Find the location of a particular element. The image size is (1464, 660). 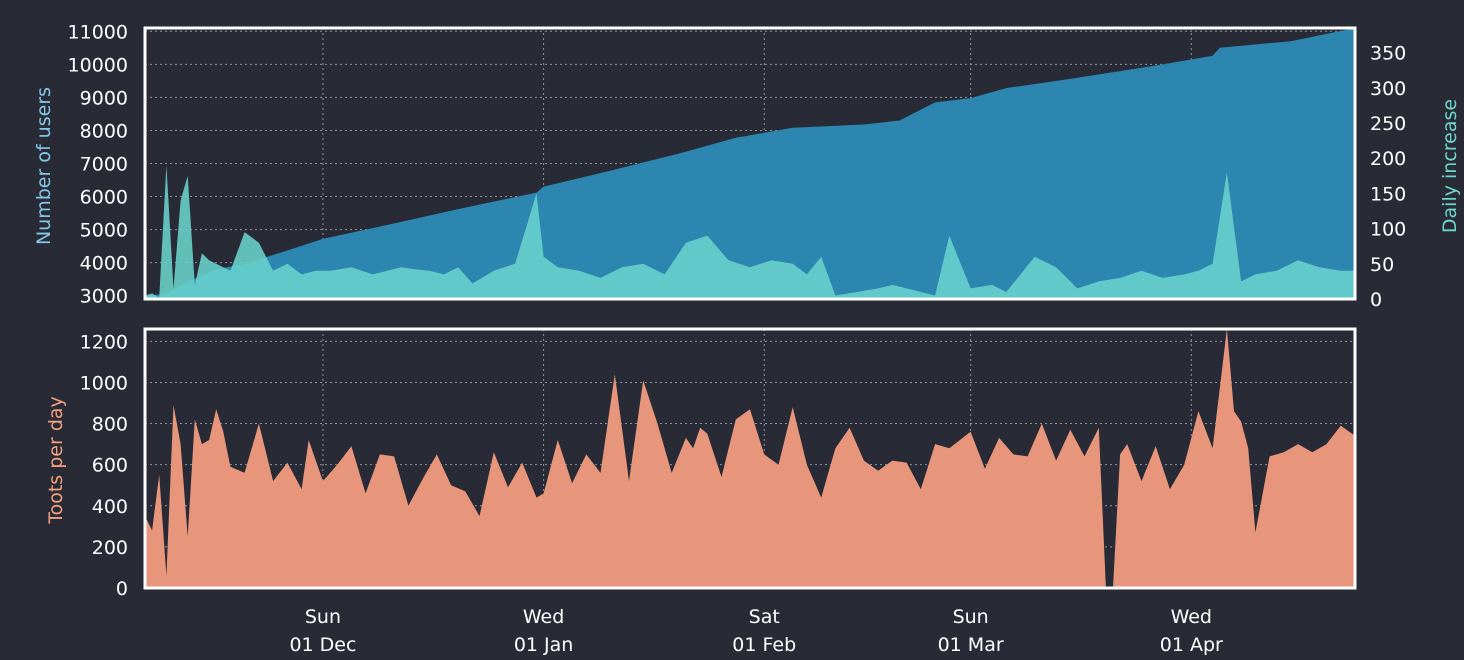

toots-axis-label: Toots per day is located at coordinates (56, 460).